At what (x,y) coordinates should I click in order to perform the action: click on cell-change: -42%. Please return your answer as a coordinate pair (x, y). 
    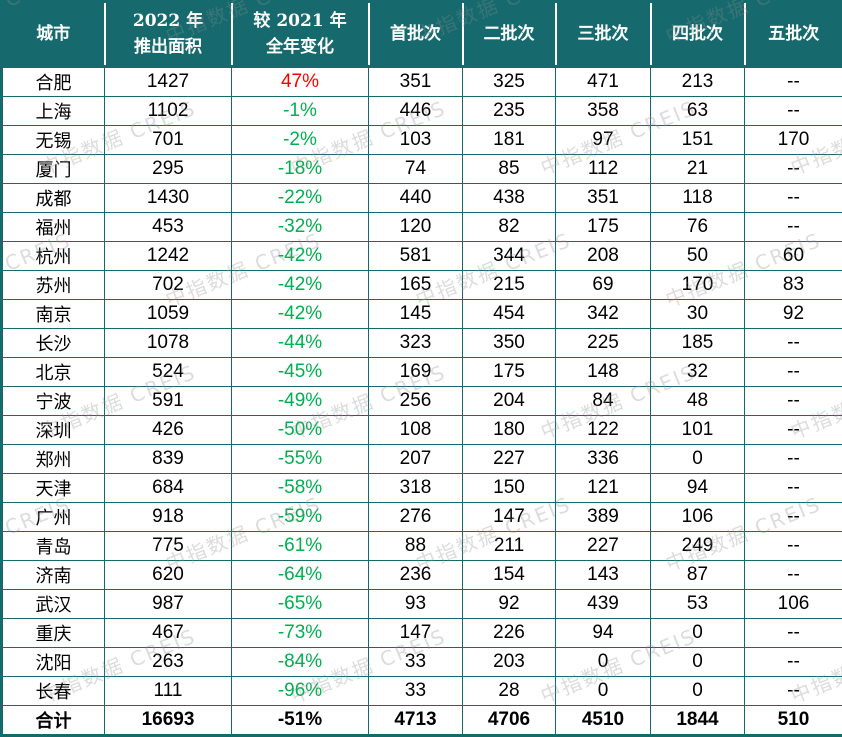
    Looking at the image, I should click on (300, 256).